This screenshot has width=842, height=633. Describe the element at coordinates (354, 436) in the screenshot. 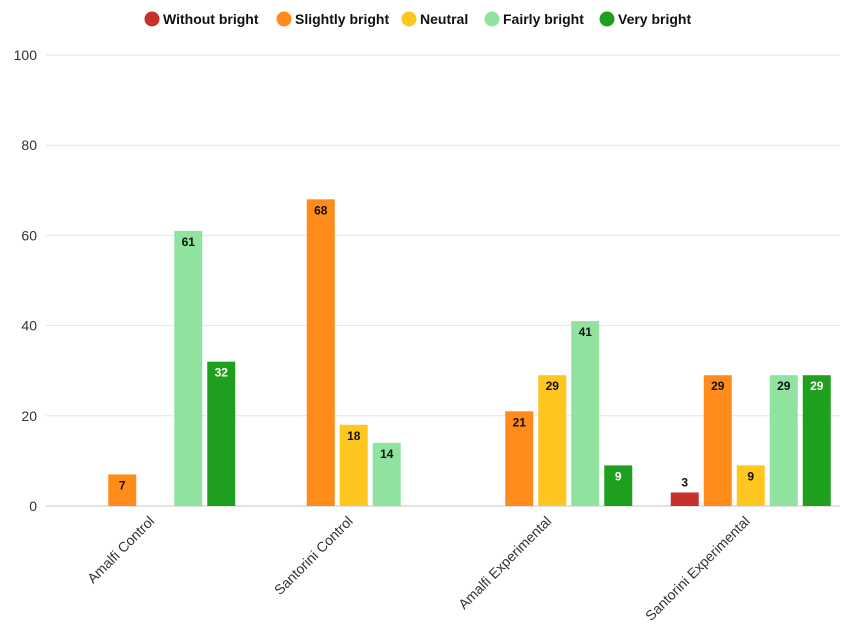

I see `data-label-santorini-control-neutral: 18` at that location.